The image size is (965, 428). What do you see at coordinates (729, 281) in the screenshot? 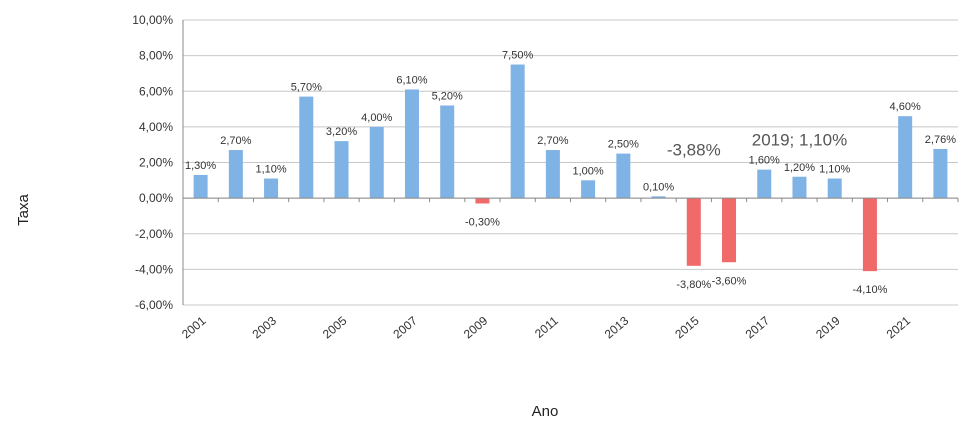
I see `data-label-2016: -3,60%` at bounding box center [729, 281].